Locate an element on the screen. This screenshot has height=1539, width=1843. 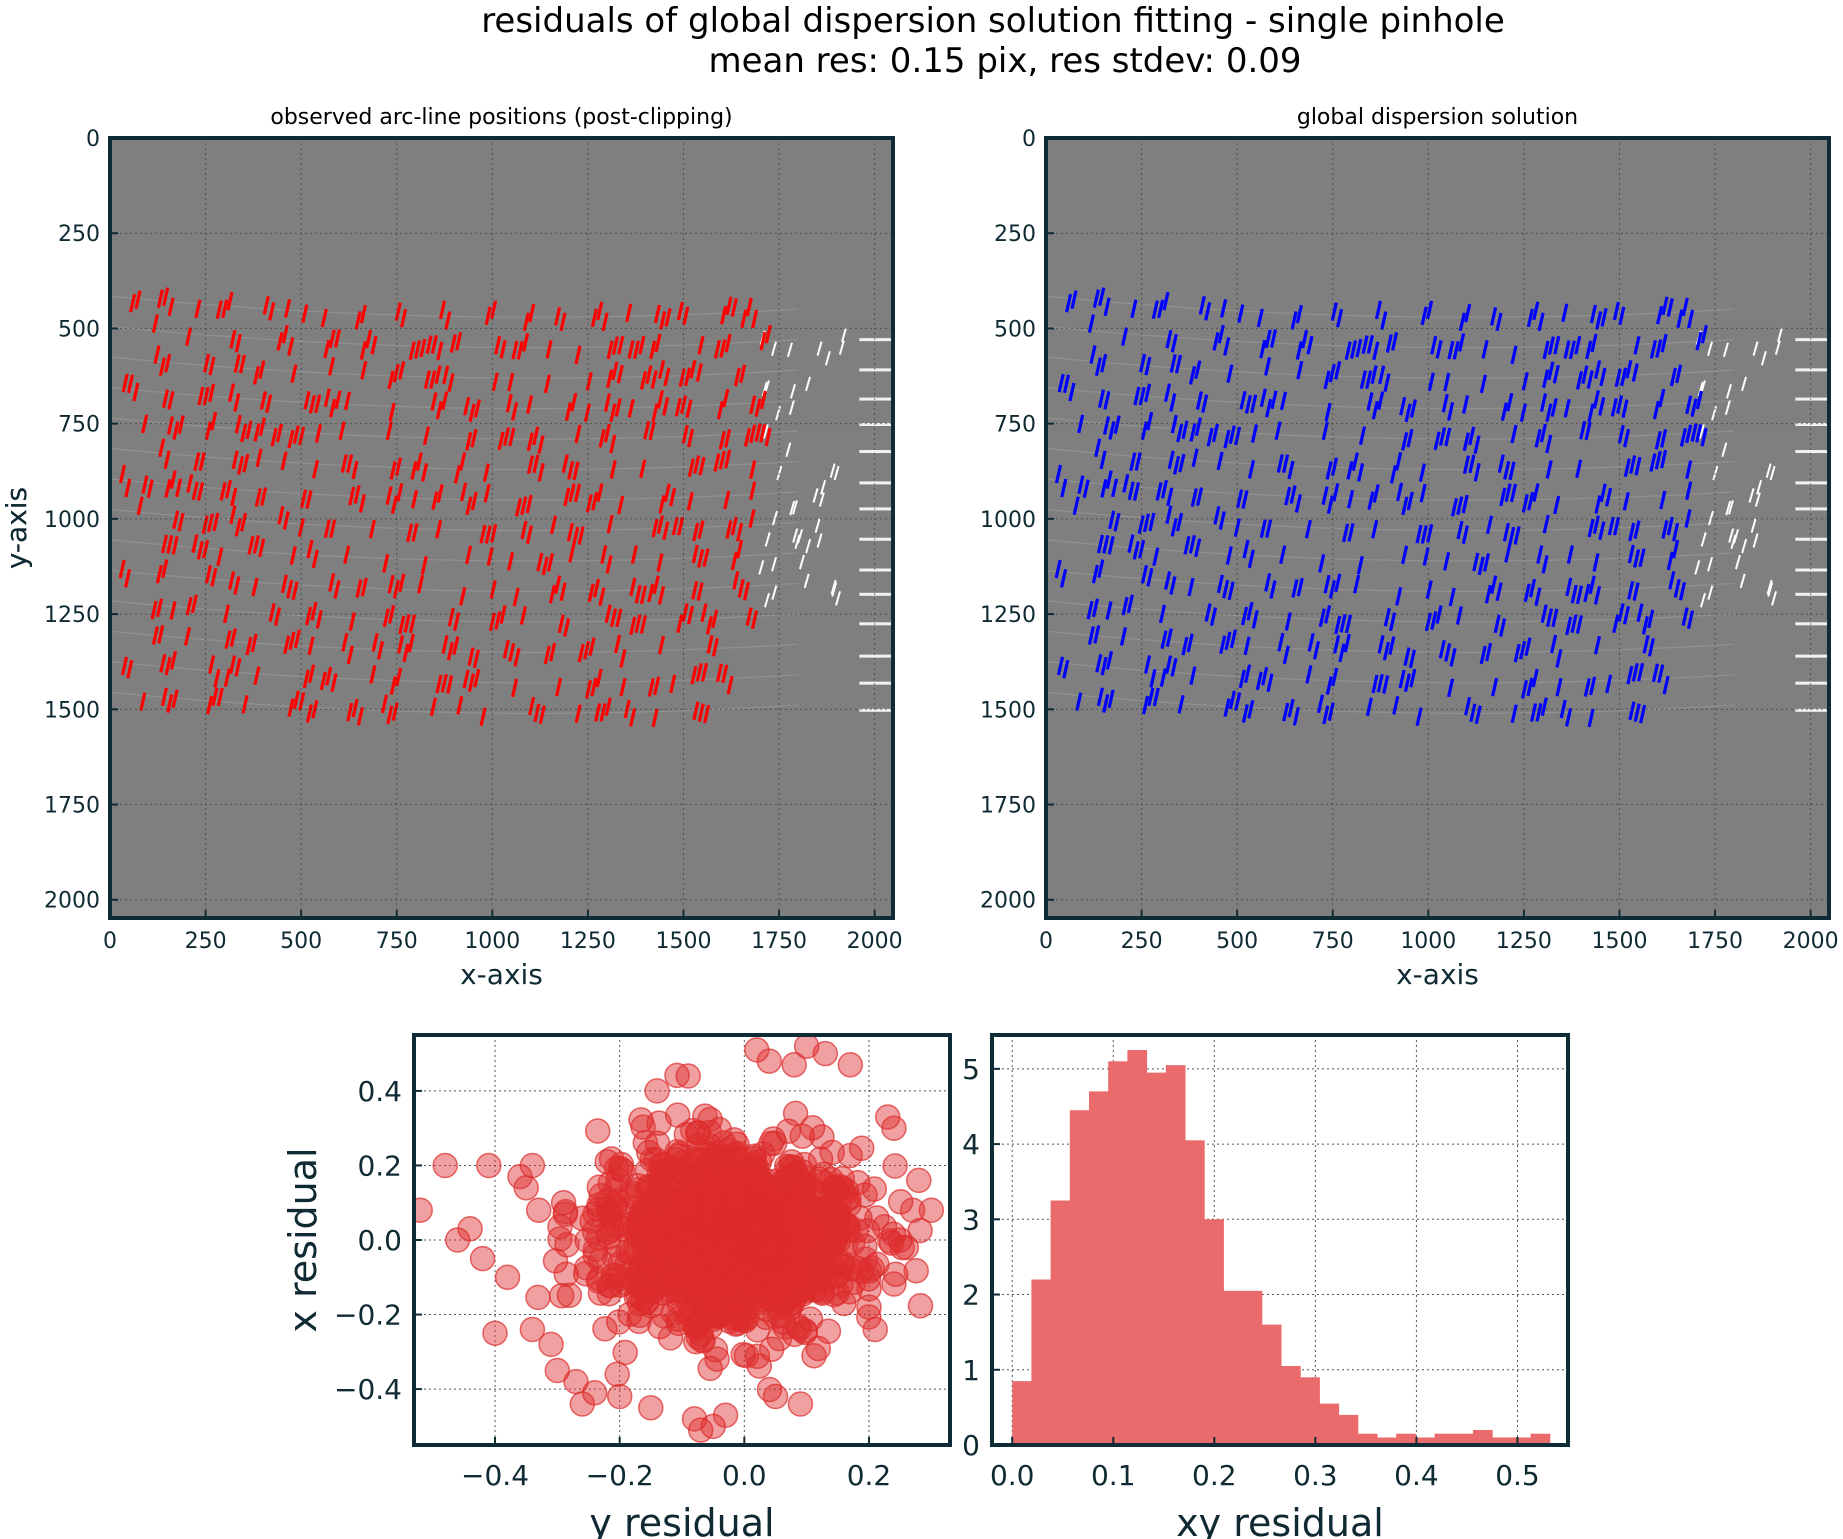
y-tick-label: 1 is located at coordinates (971, 1370).